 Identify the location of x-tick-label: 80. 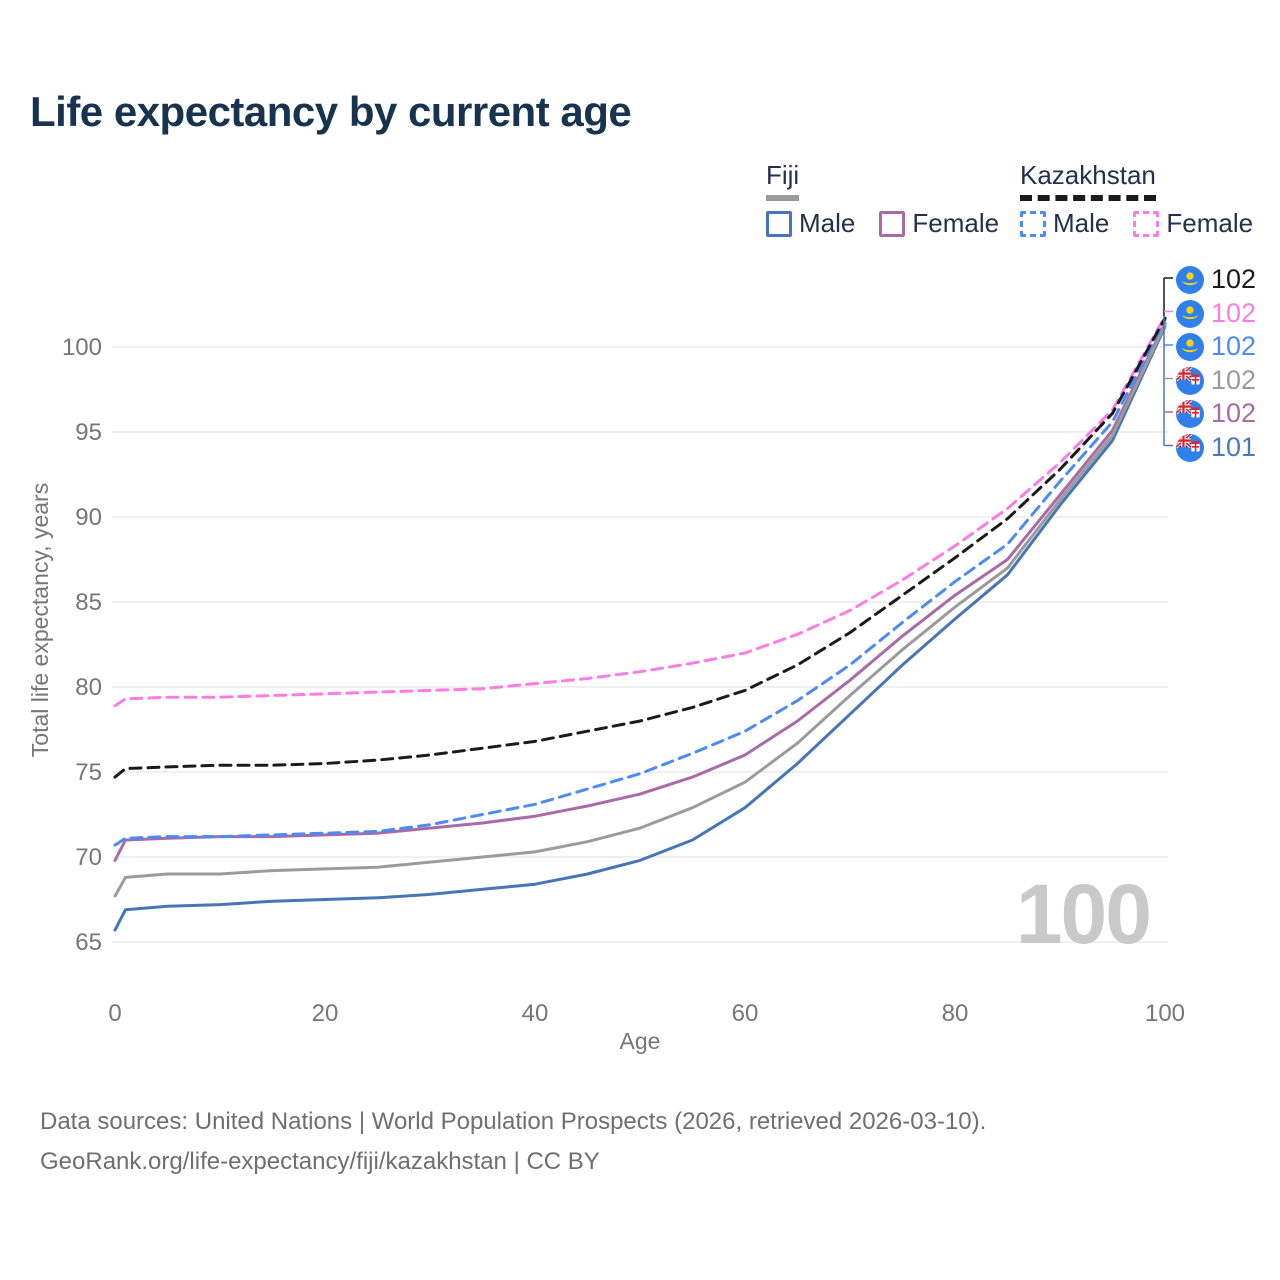
(955, 1013).